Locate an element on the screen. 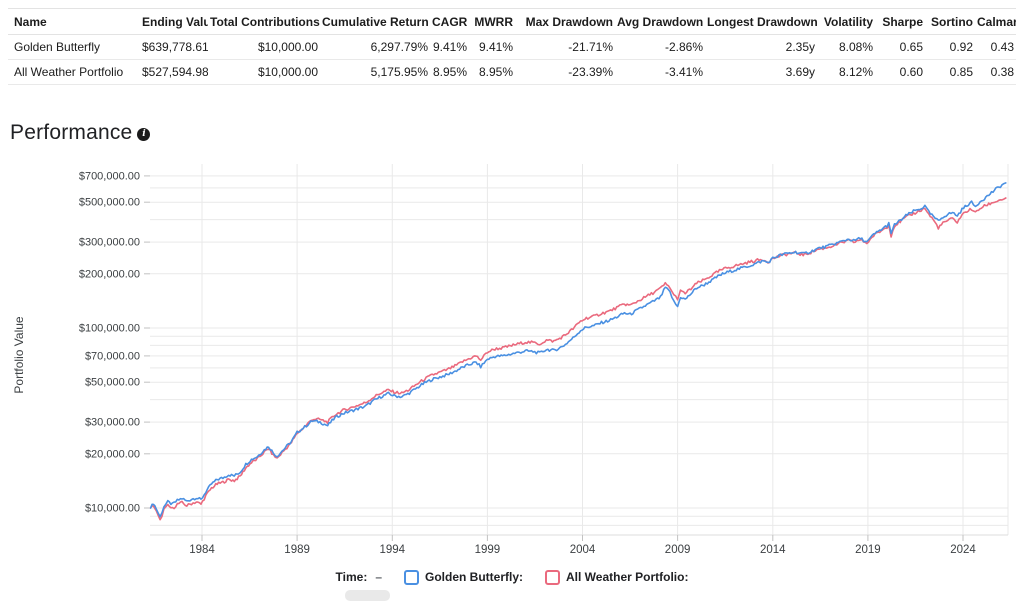 This screenshot has height=601, width=1024. table-cell: Golden Butterfly is located at coordinates (74, 47).